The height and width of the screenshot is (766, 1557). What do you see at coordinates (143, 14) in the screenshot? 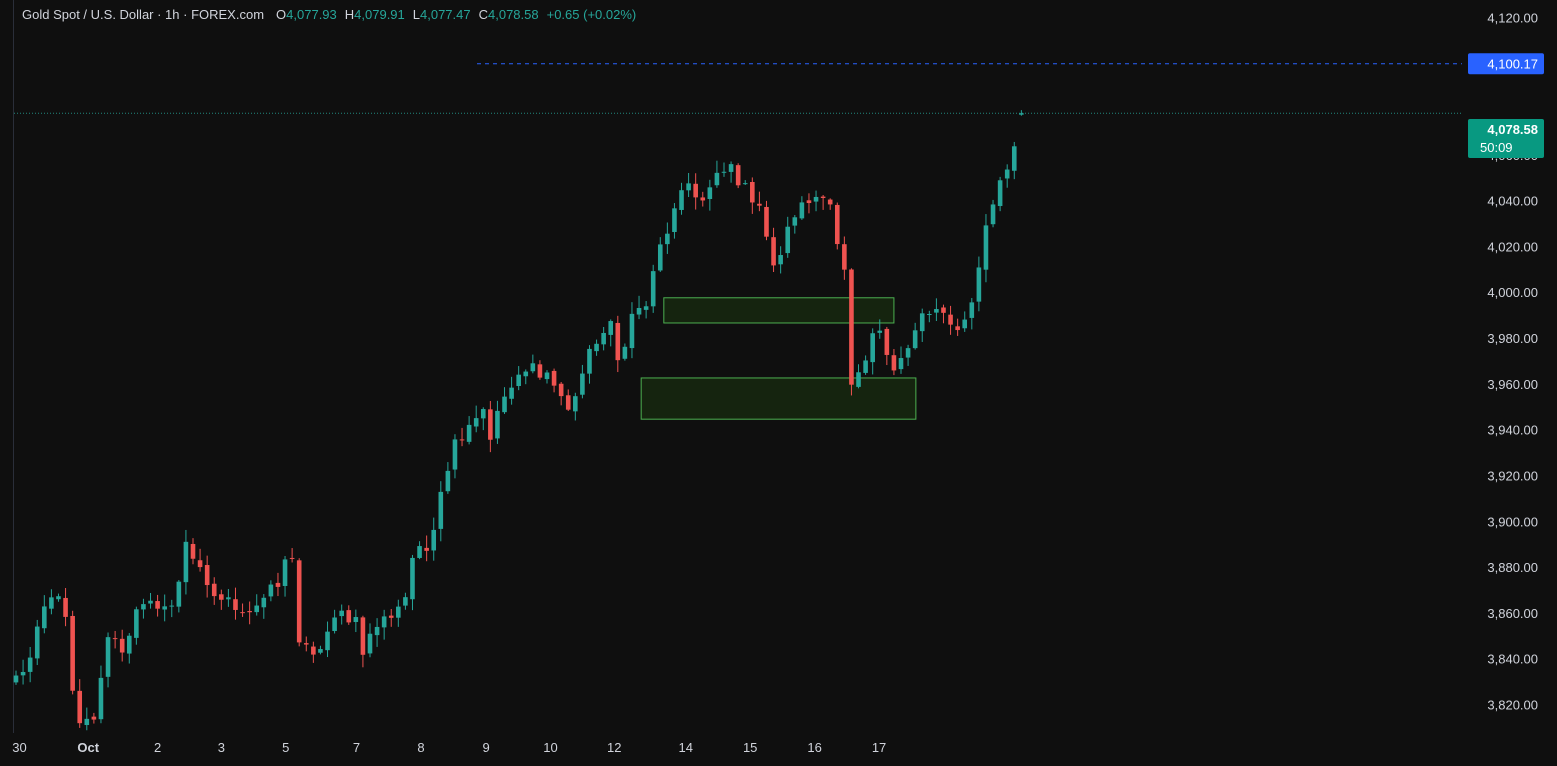
I see `symbol-title: Gold Spot / U.S. Dollar · 1h · FOREX.com` at bounding box center [143, 14].